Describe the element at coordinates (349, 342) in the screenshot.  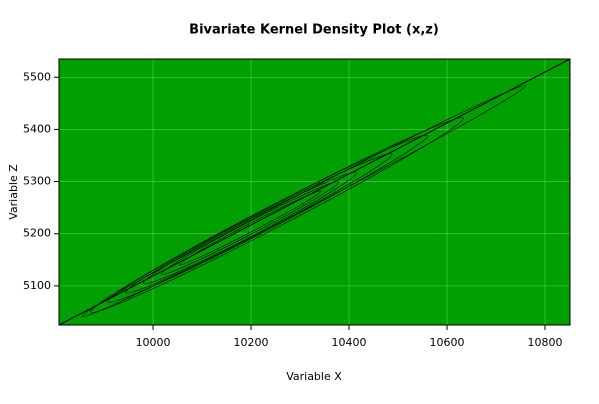
I see `x-tick-label: 10400` at that location.